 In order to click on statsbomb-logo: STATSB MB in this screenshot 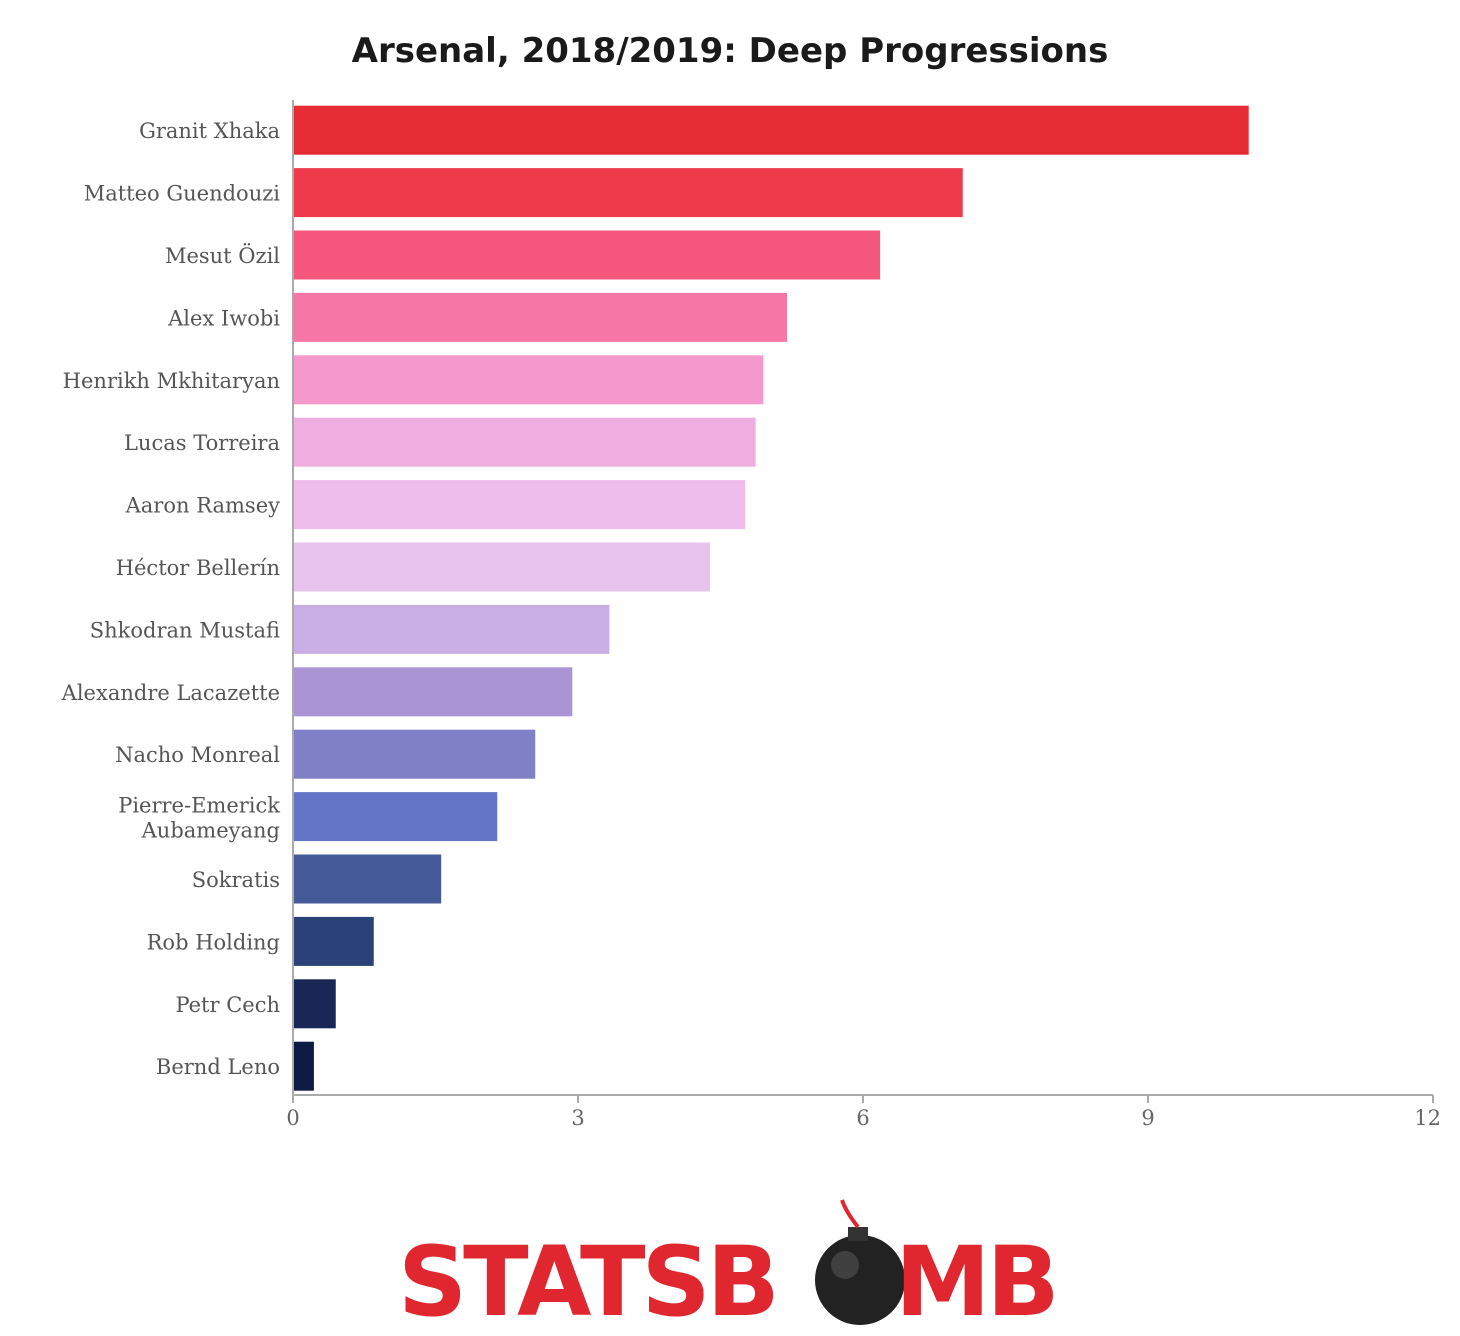, I will do `click(729, 1267)`.